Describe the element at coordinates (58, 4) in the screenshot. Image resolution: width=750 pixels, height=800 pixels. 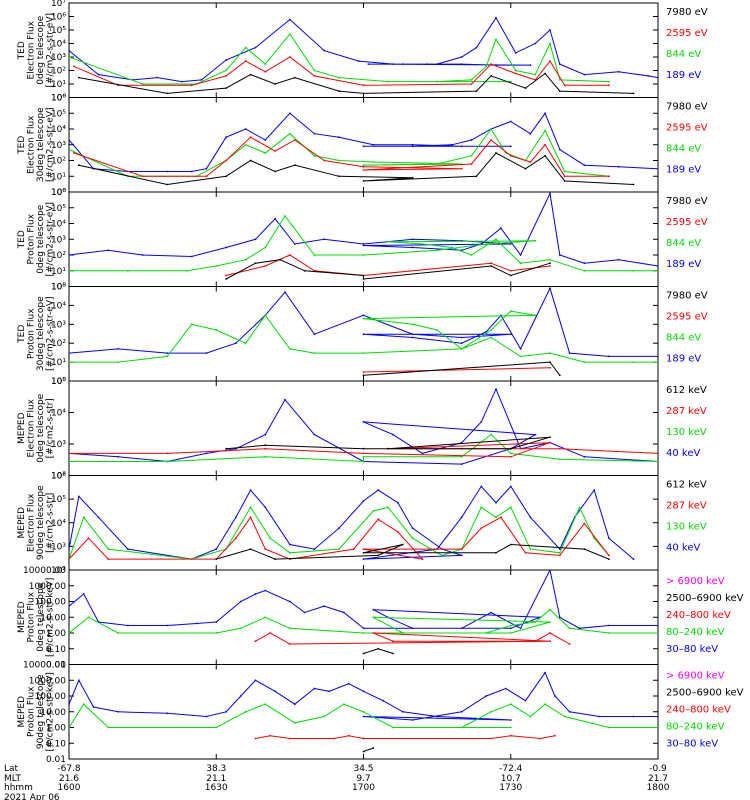
I see `y-tick-label: 10⁷` at that location.